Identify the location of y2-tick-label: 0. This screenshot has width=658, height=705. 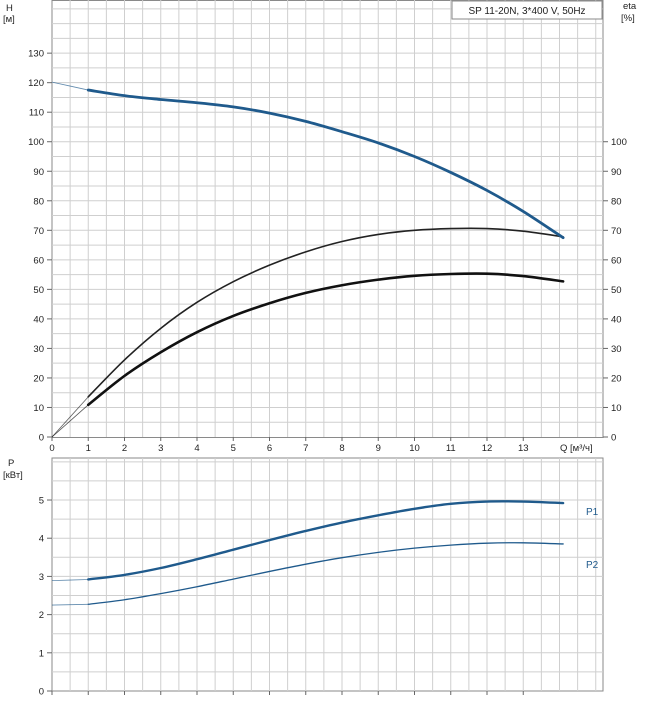
(613, 438).